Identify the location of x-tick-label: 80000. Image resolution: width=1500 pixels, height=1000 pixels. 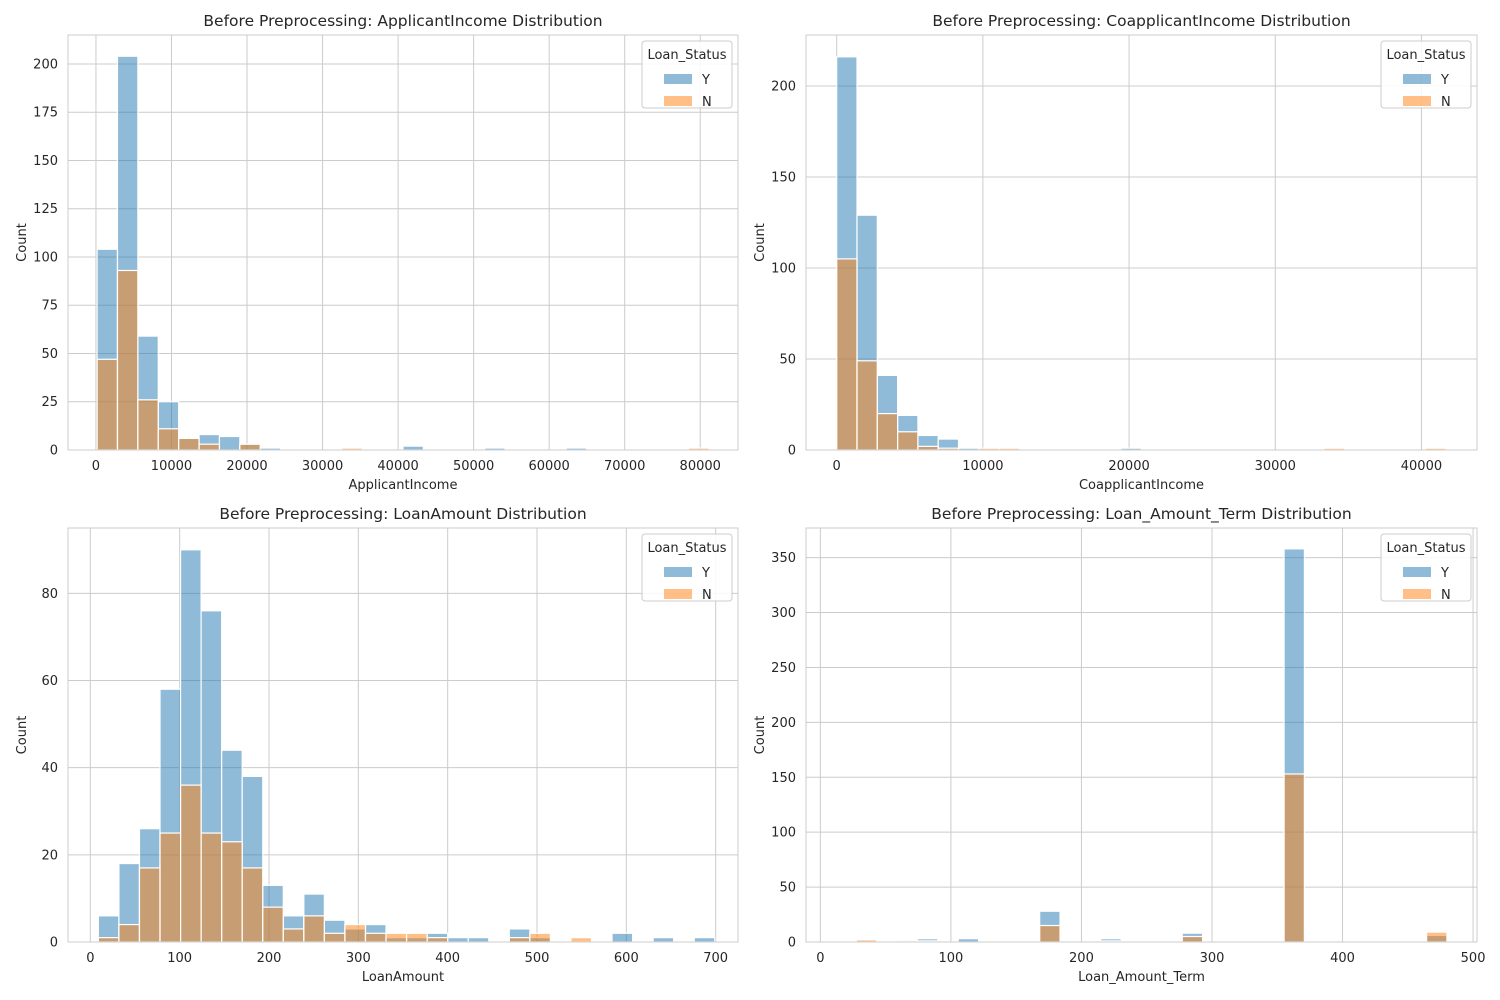
(700, 466).